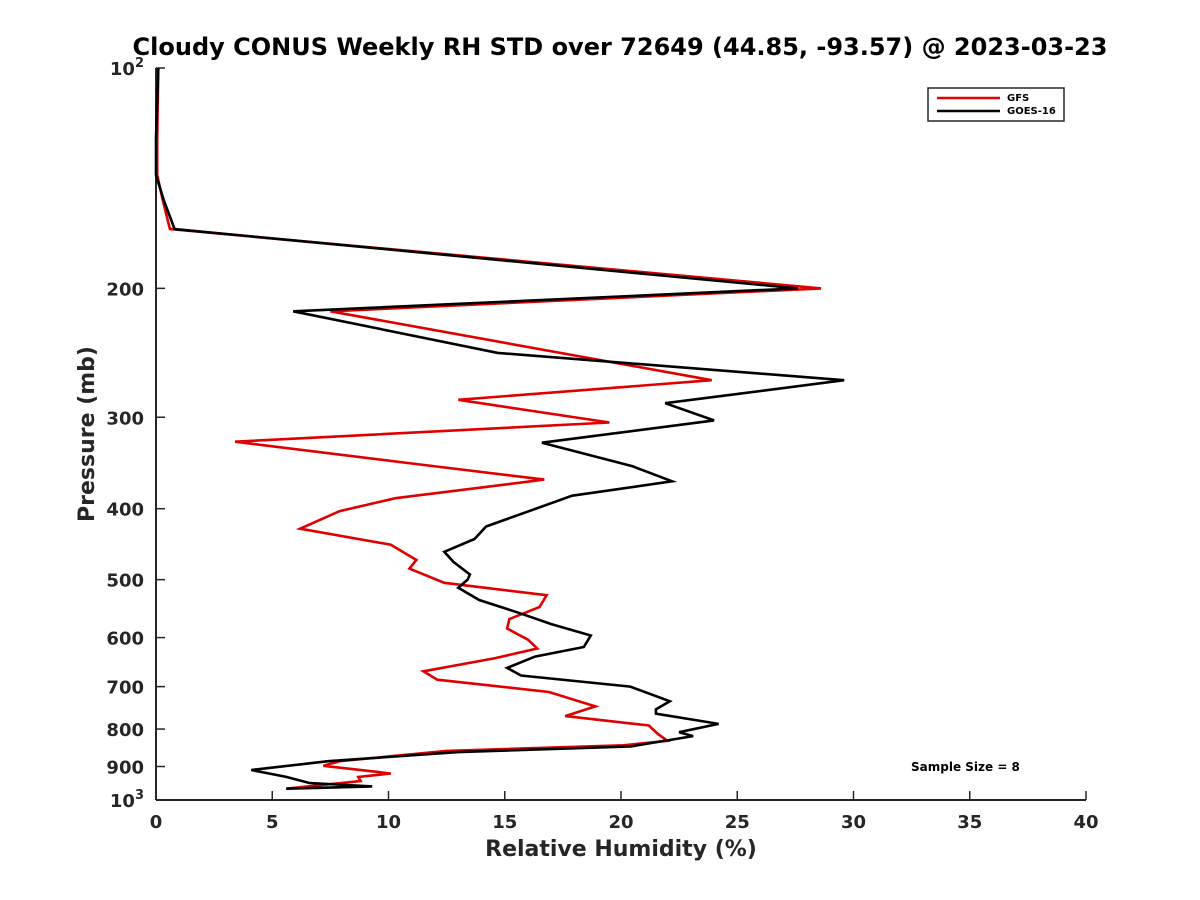  What do you see at coordinates (125, 639) in the screenshot?
I see `y-tick-label: 600` at bounding box center [125, 639].